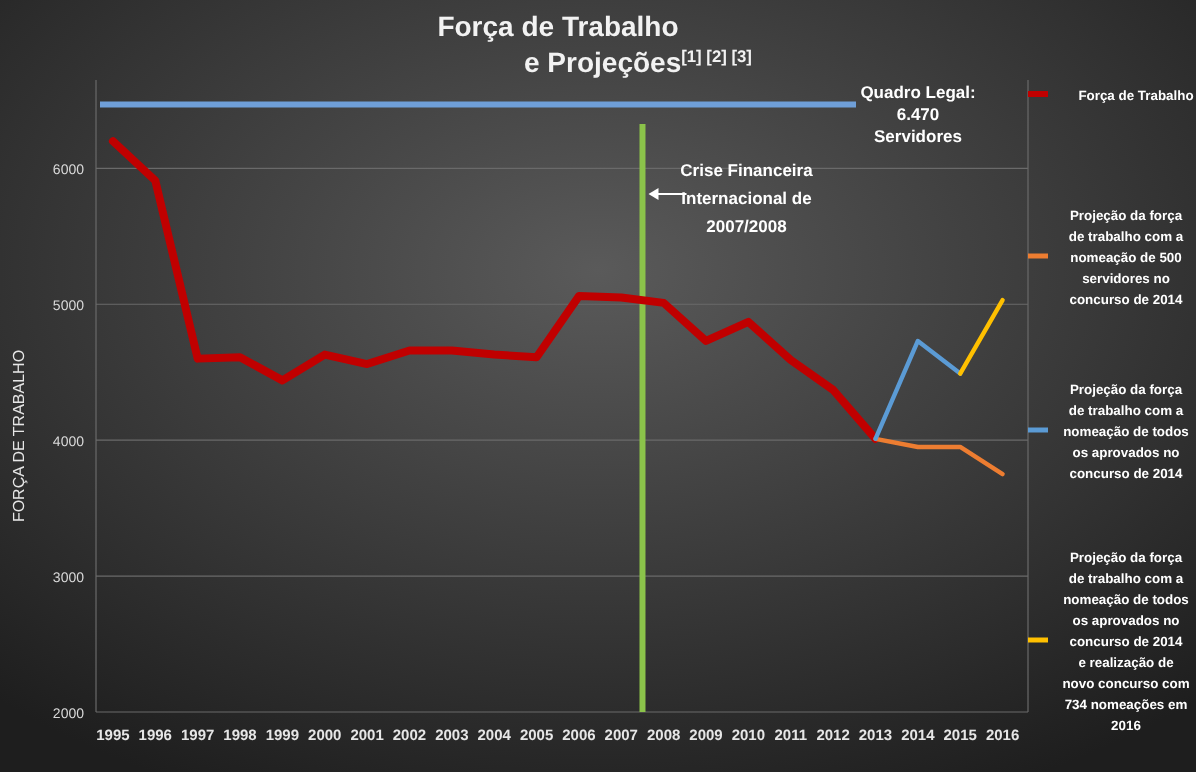  What do you see at coordinates (19, 436) in the screenshot?
I see `y-axis-title: FORÇA DE TRABALHO` at bounding box center [19, 436].